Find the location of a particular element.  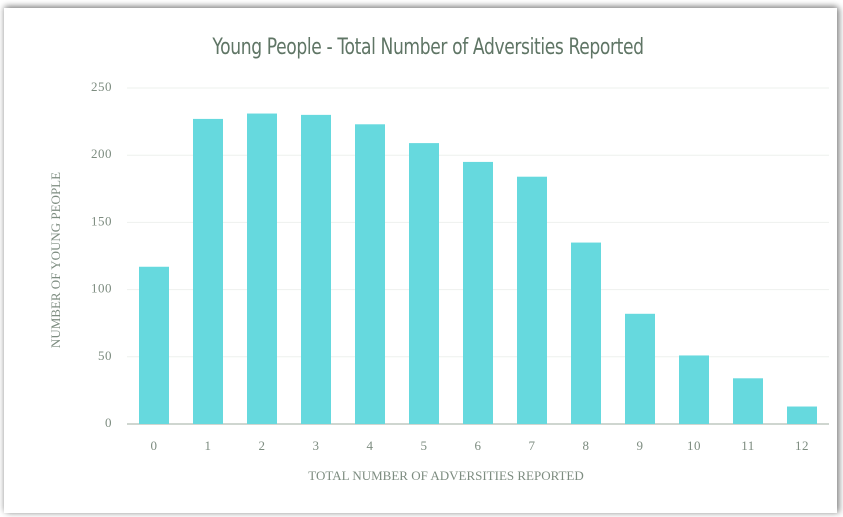

x-tick-label: 3 is located at coordinates (316, 445).